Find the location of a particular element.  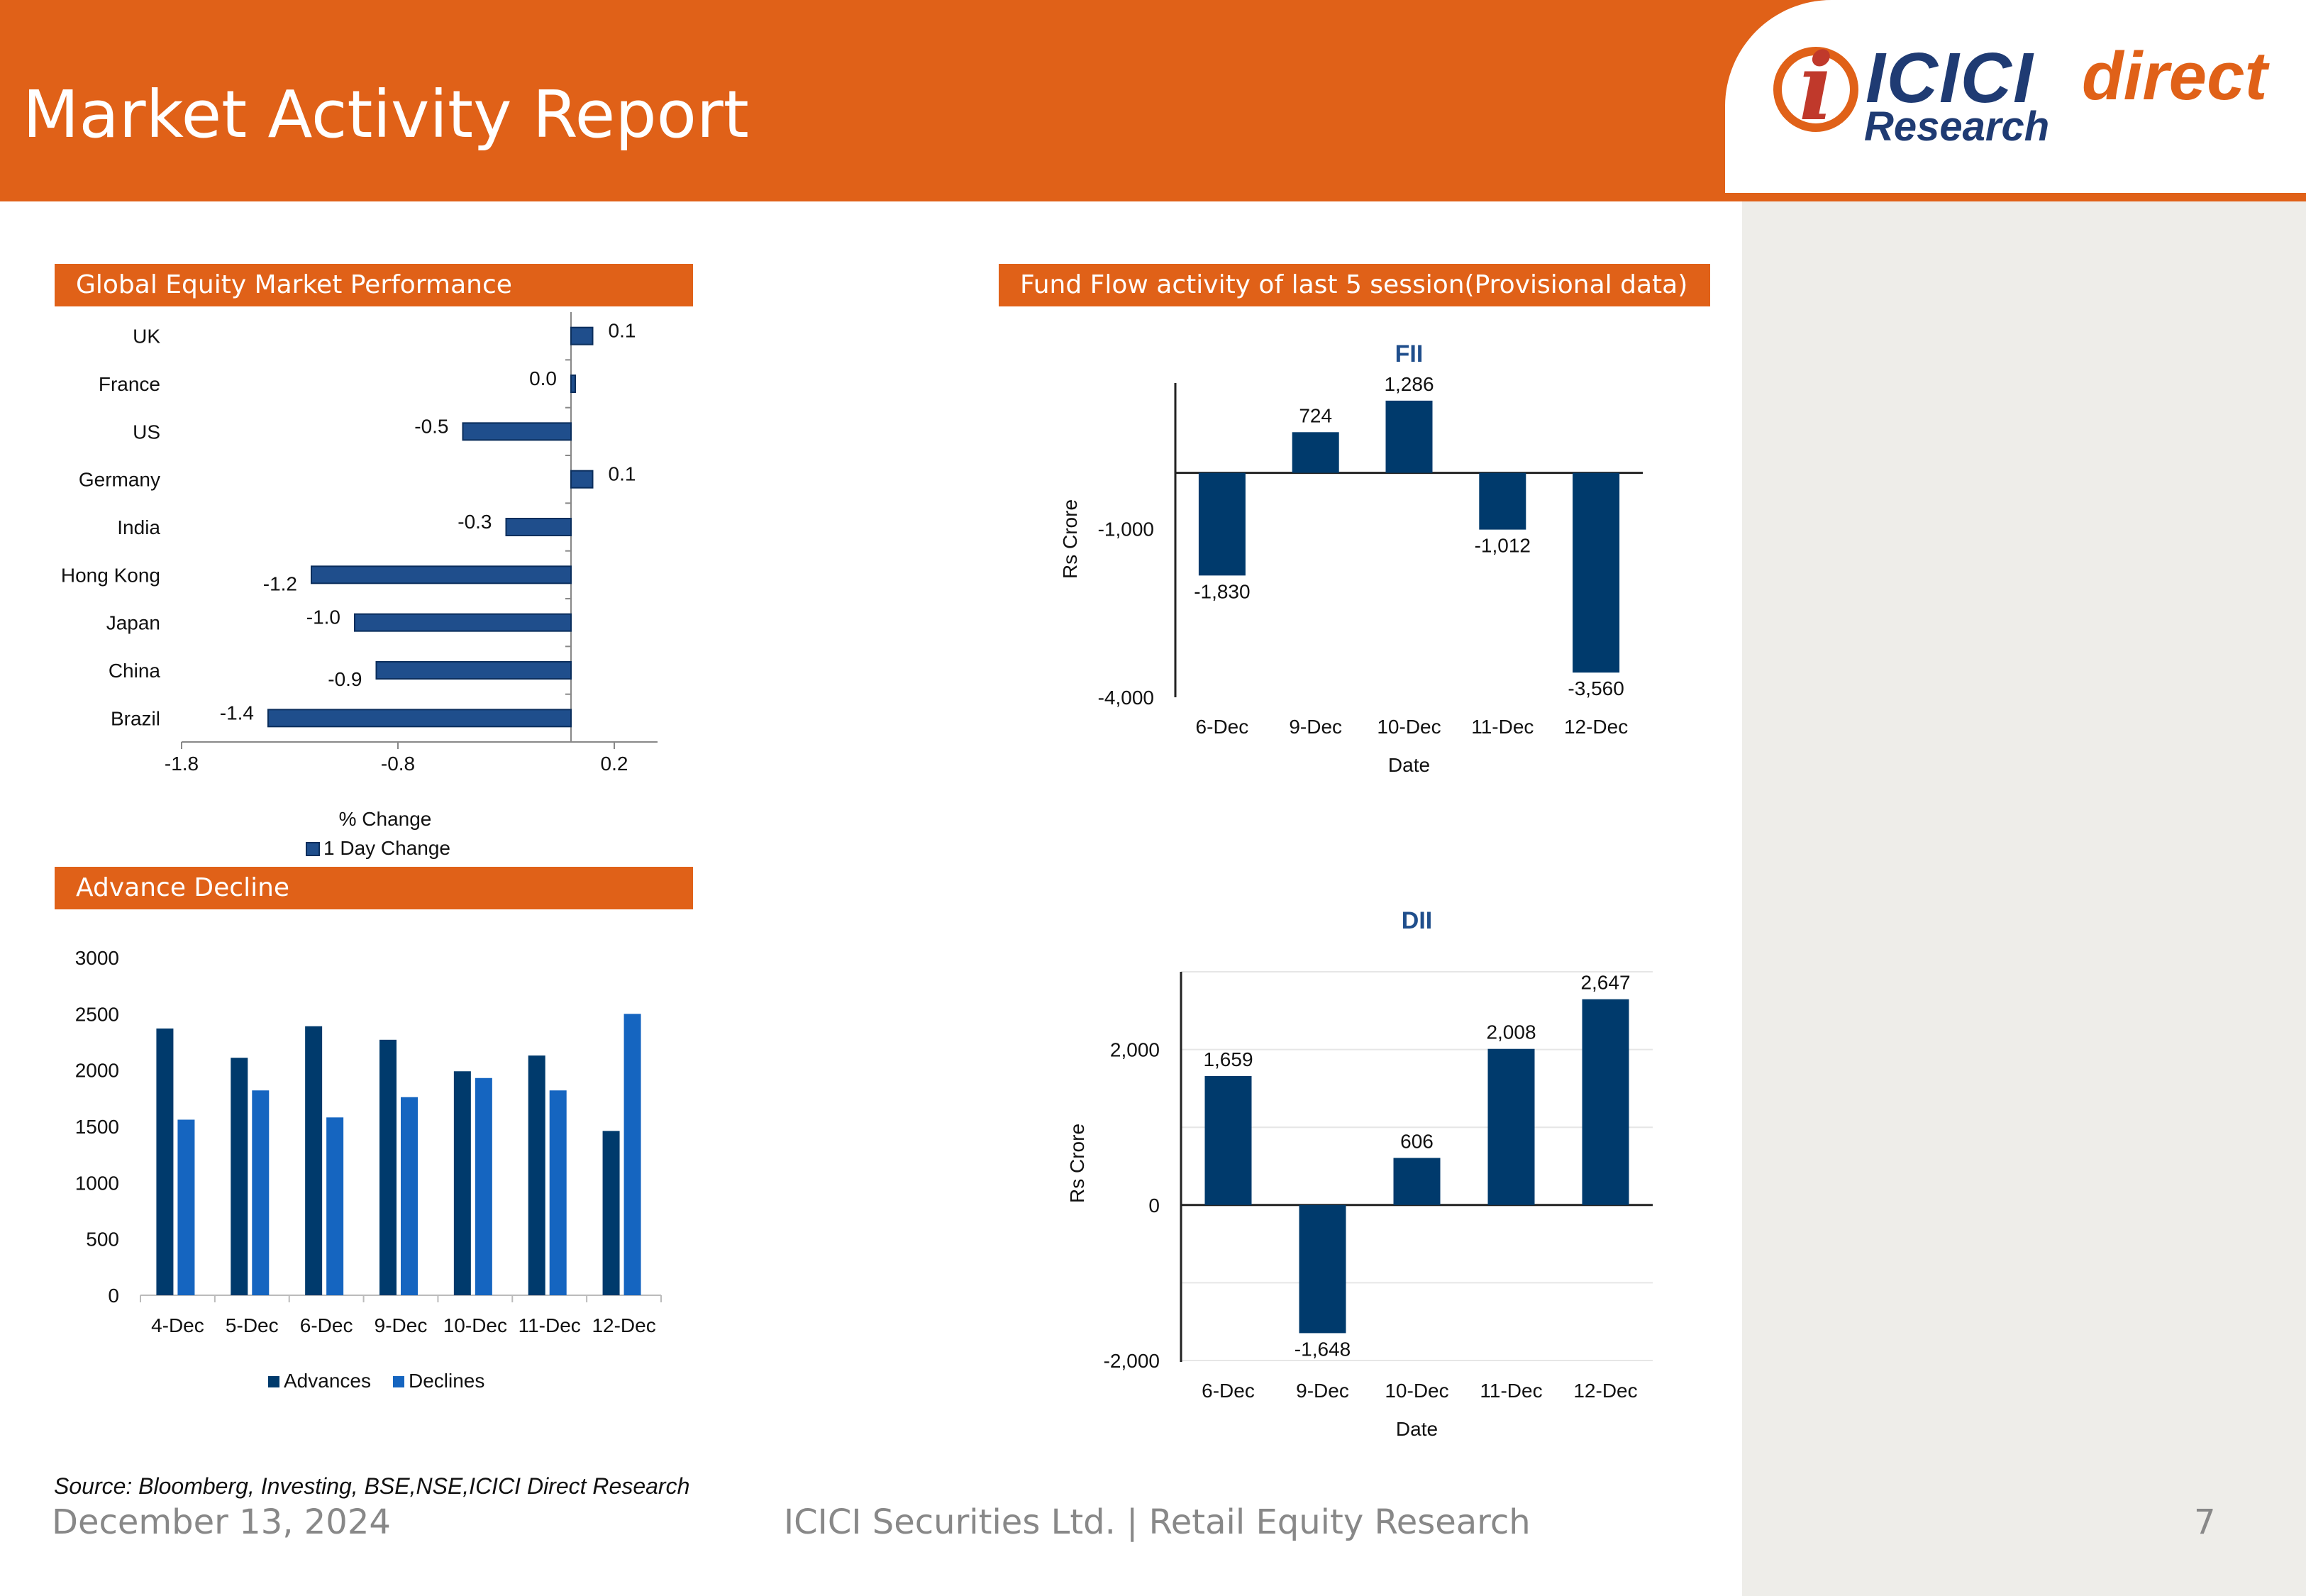

logo-tagline: Research is located at coordinates (1957, 127).